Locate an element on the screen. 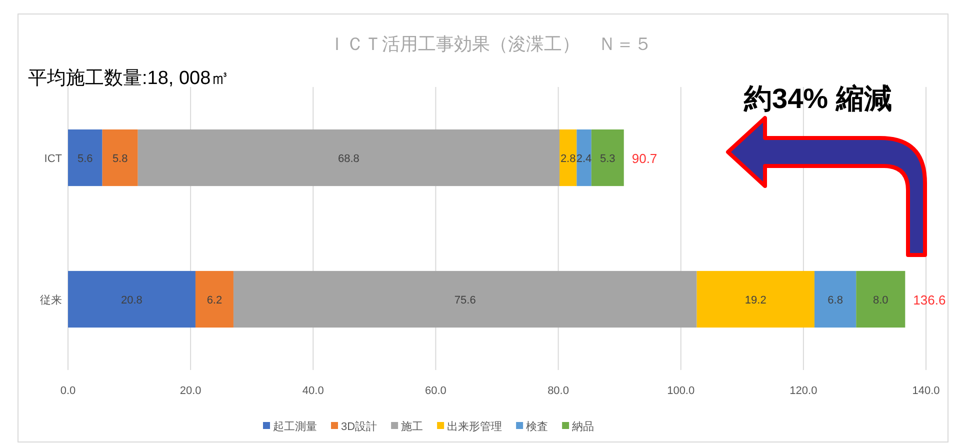  data-label: 8.0 is located at coordinates (880, 300).